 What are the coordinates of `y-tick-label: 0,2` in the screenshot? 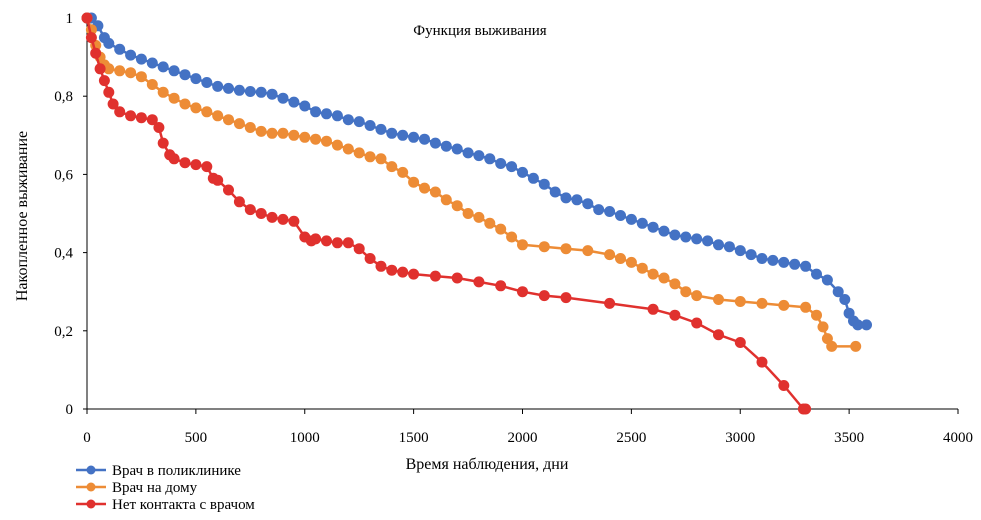 It's located at (63, 332).